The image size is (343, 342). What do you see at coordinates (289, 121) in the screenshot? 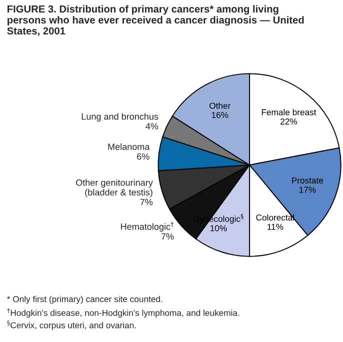
I see `data-label: 22%` at bounding box center [289, 121].